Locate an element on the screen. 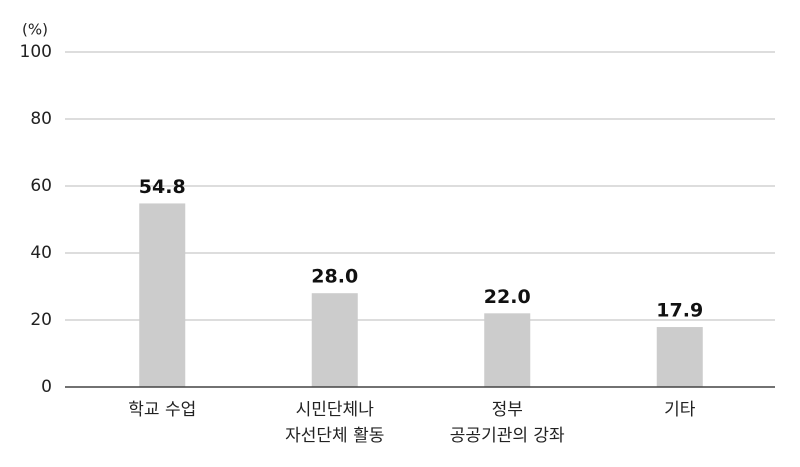 The image size is (800, 467). y-tick-label: 20 is located at coordinates (41, 320).